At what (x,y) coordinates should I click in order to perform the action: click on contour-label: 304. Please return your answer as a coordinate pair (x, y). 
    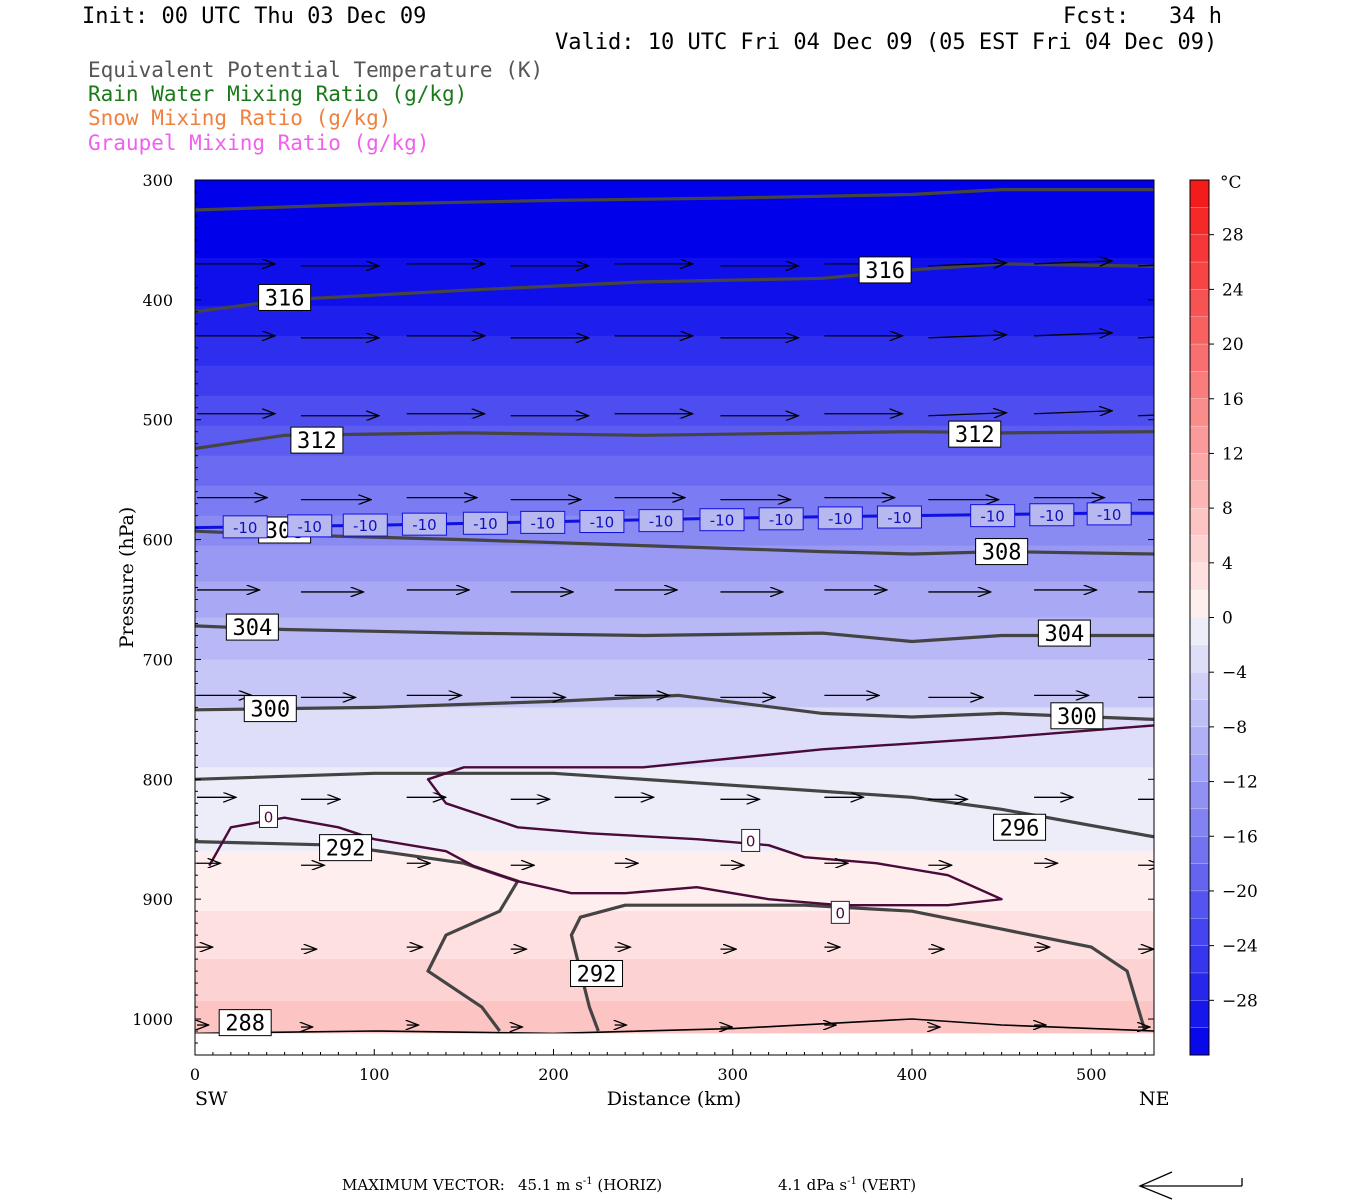
    Looking at the image, I should click on (1064, 634).